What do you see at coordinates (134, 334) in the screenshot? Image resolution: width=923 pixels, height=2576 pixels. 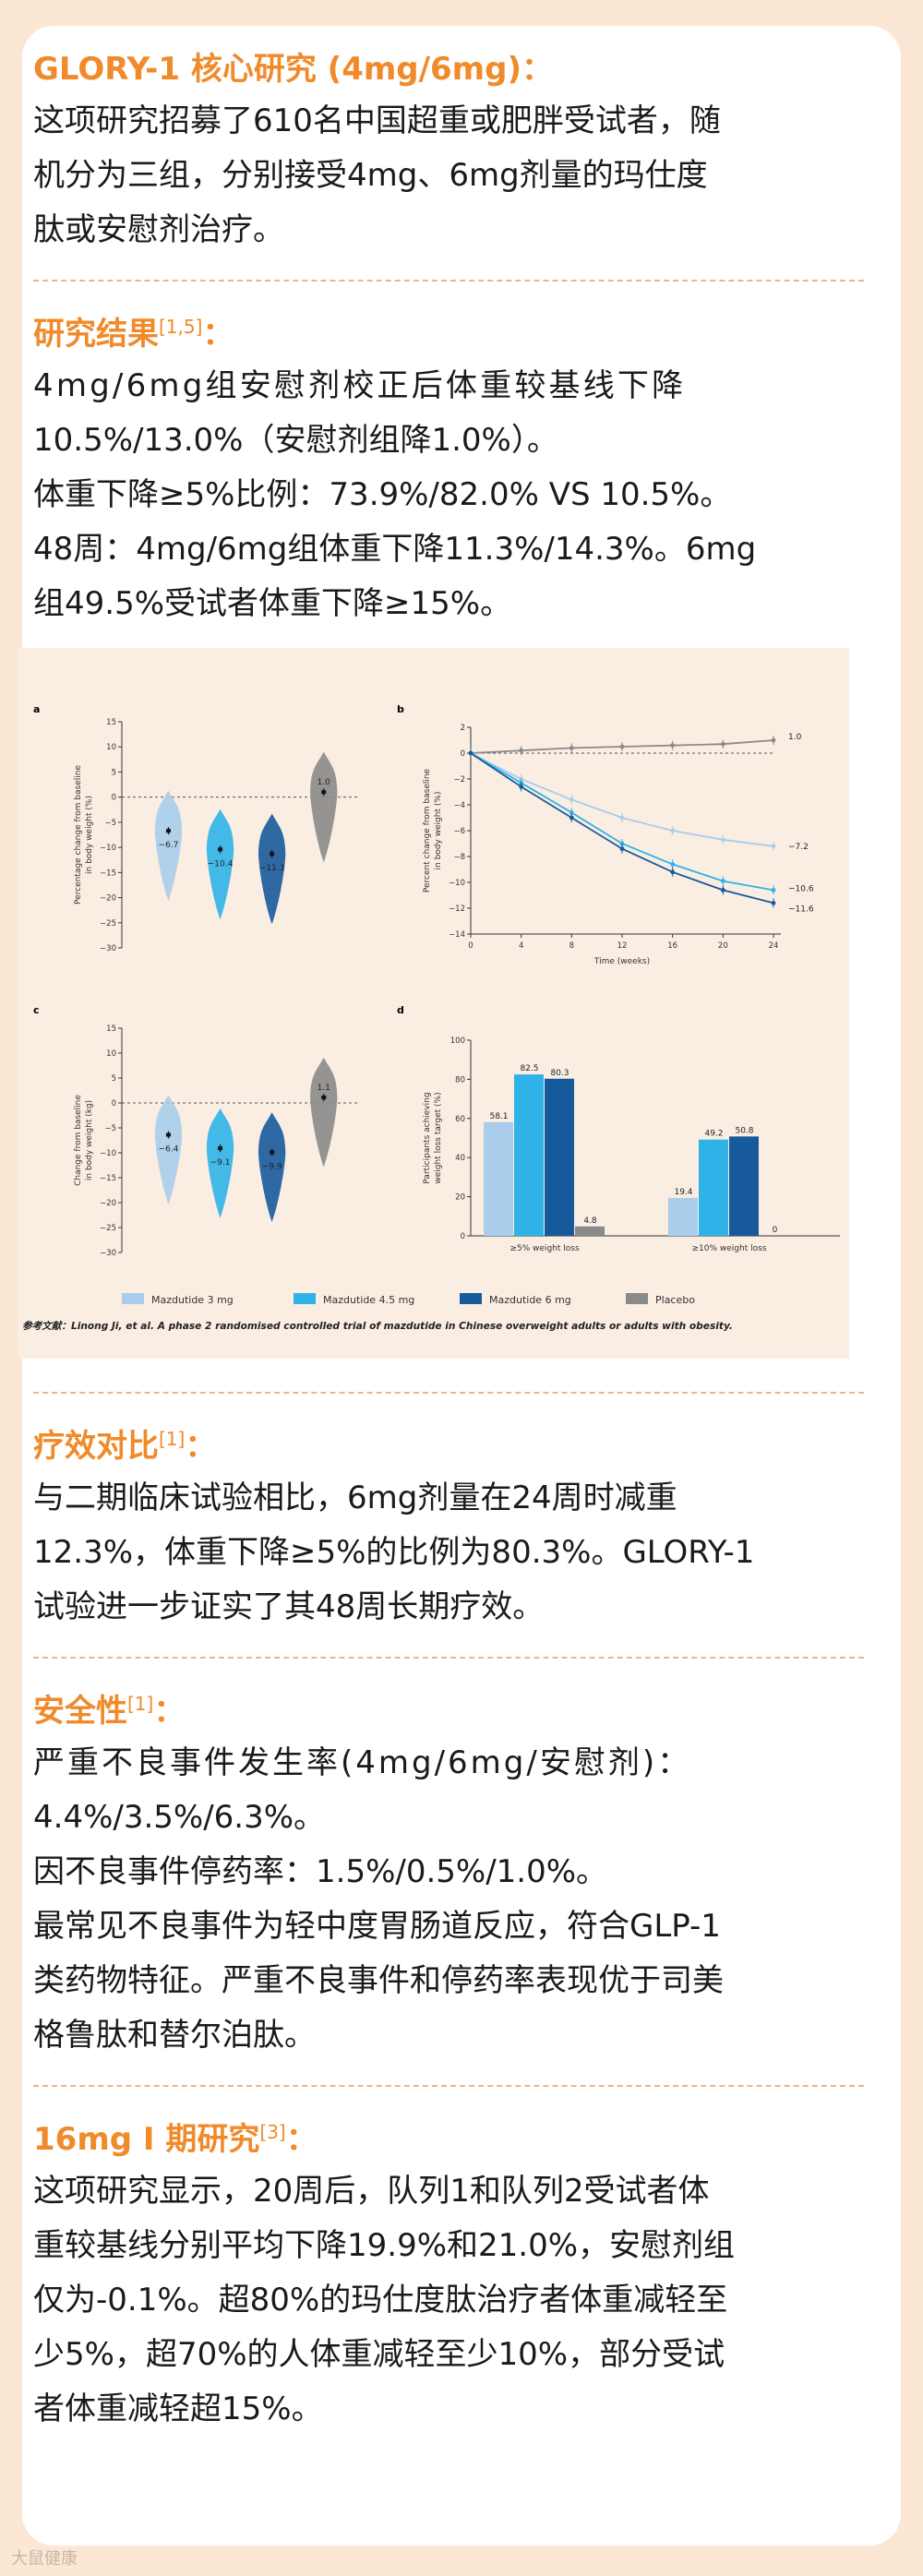 I see `section-title-results: 研究结果[1,5]：` at bounding box center [134, 334].